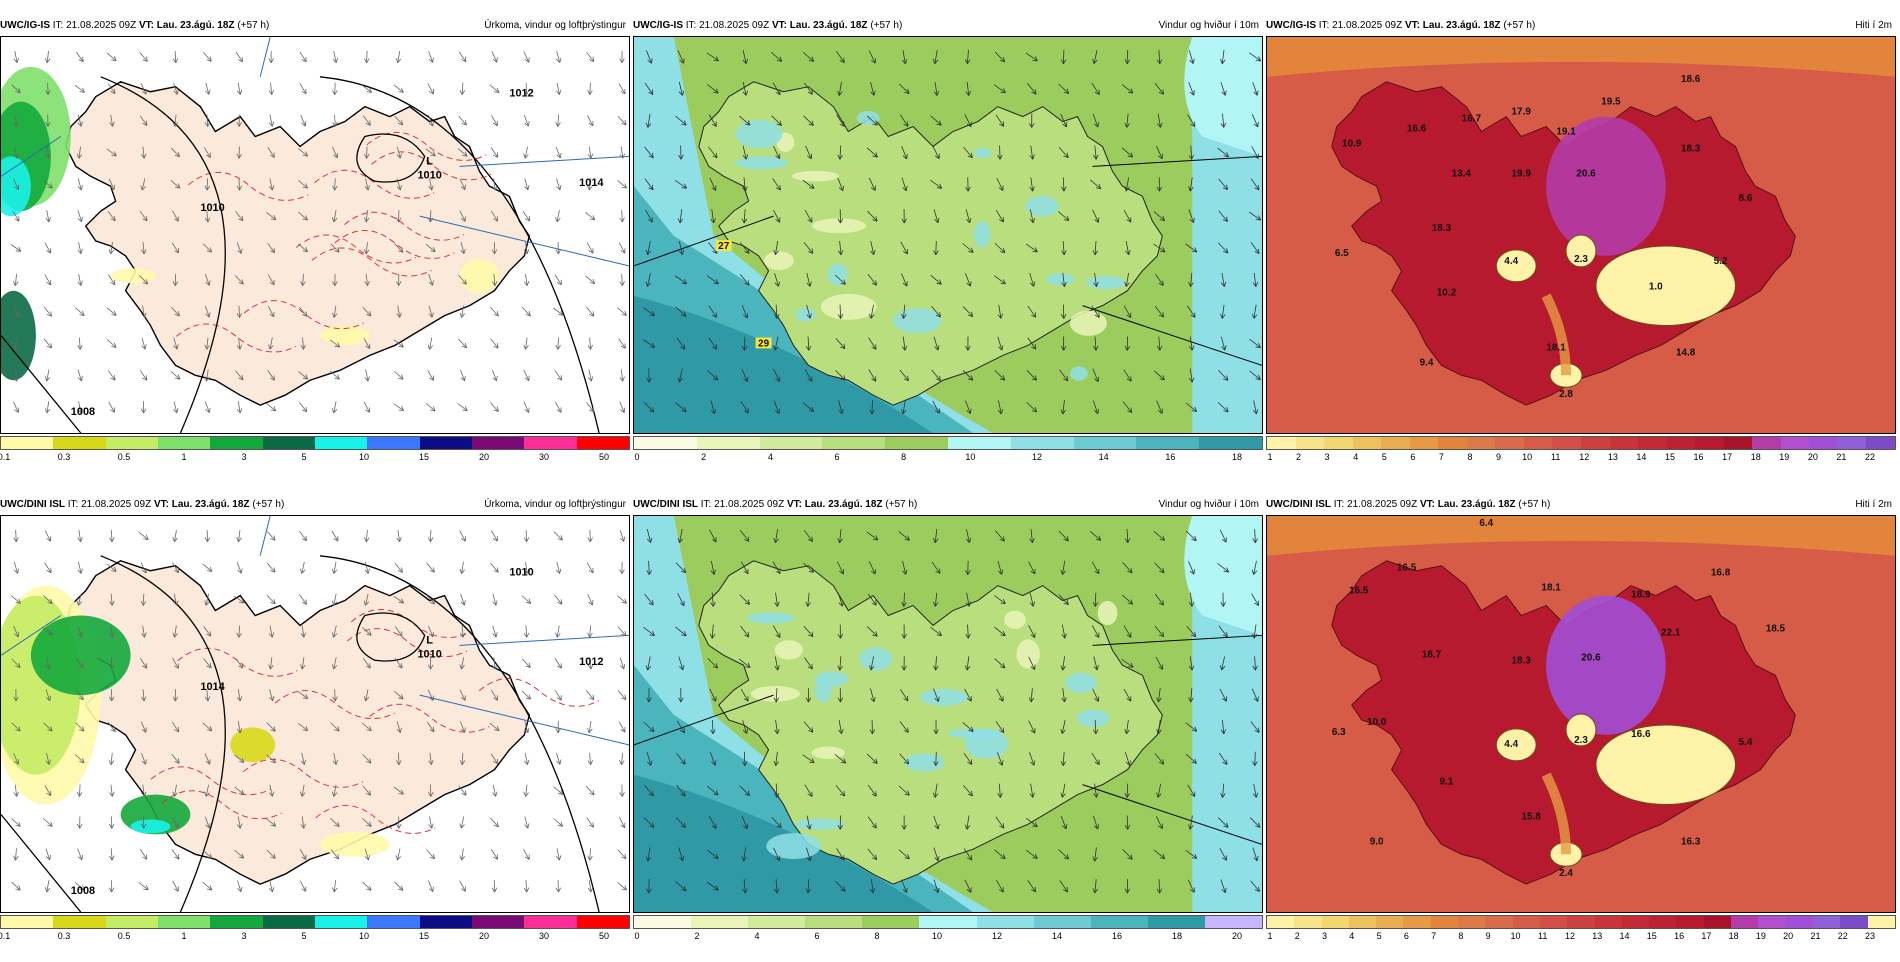 The width and height of the screenshot is (1900, 962). What do you see at coordinates (1352, 143) in the screenshot?
I see `temperature-value: 10.9` at bounding box center [1352, 143].